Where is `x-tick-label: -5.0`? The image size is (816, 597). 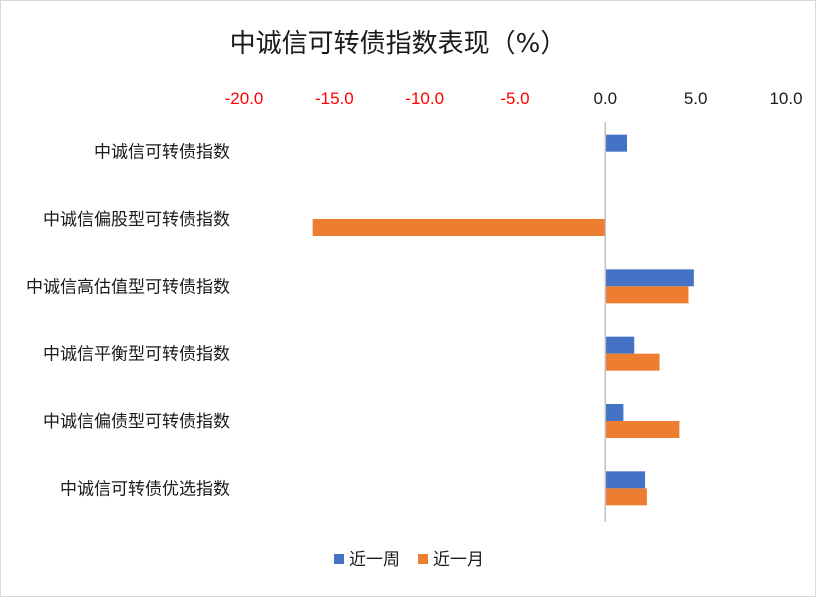 x-tick-label: -5.0 is located at coordinates (514, 98).